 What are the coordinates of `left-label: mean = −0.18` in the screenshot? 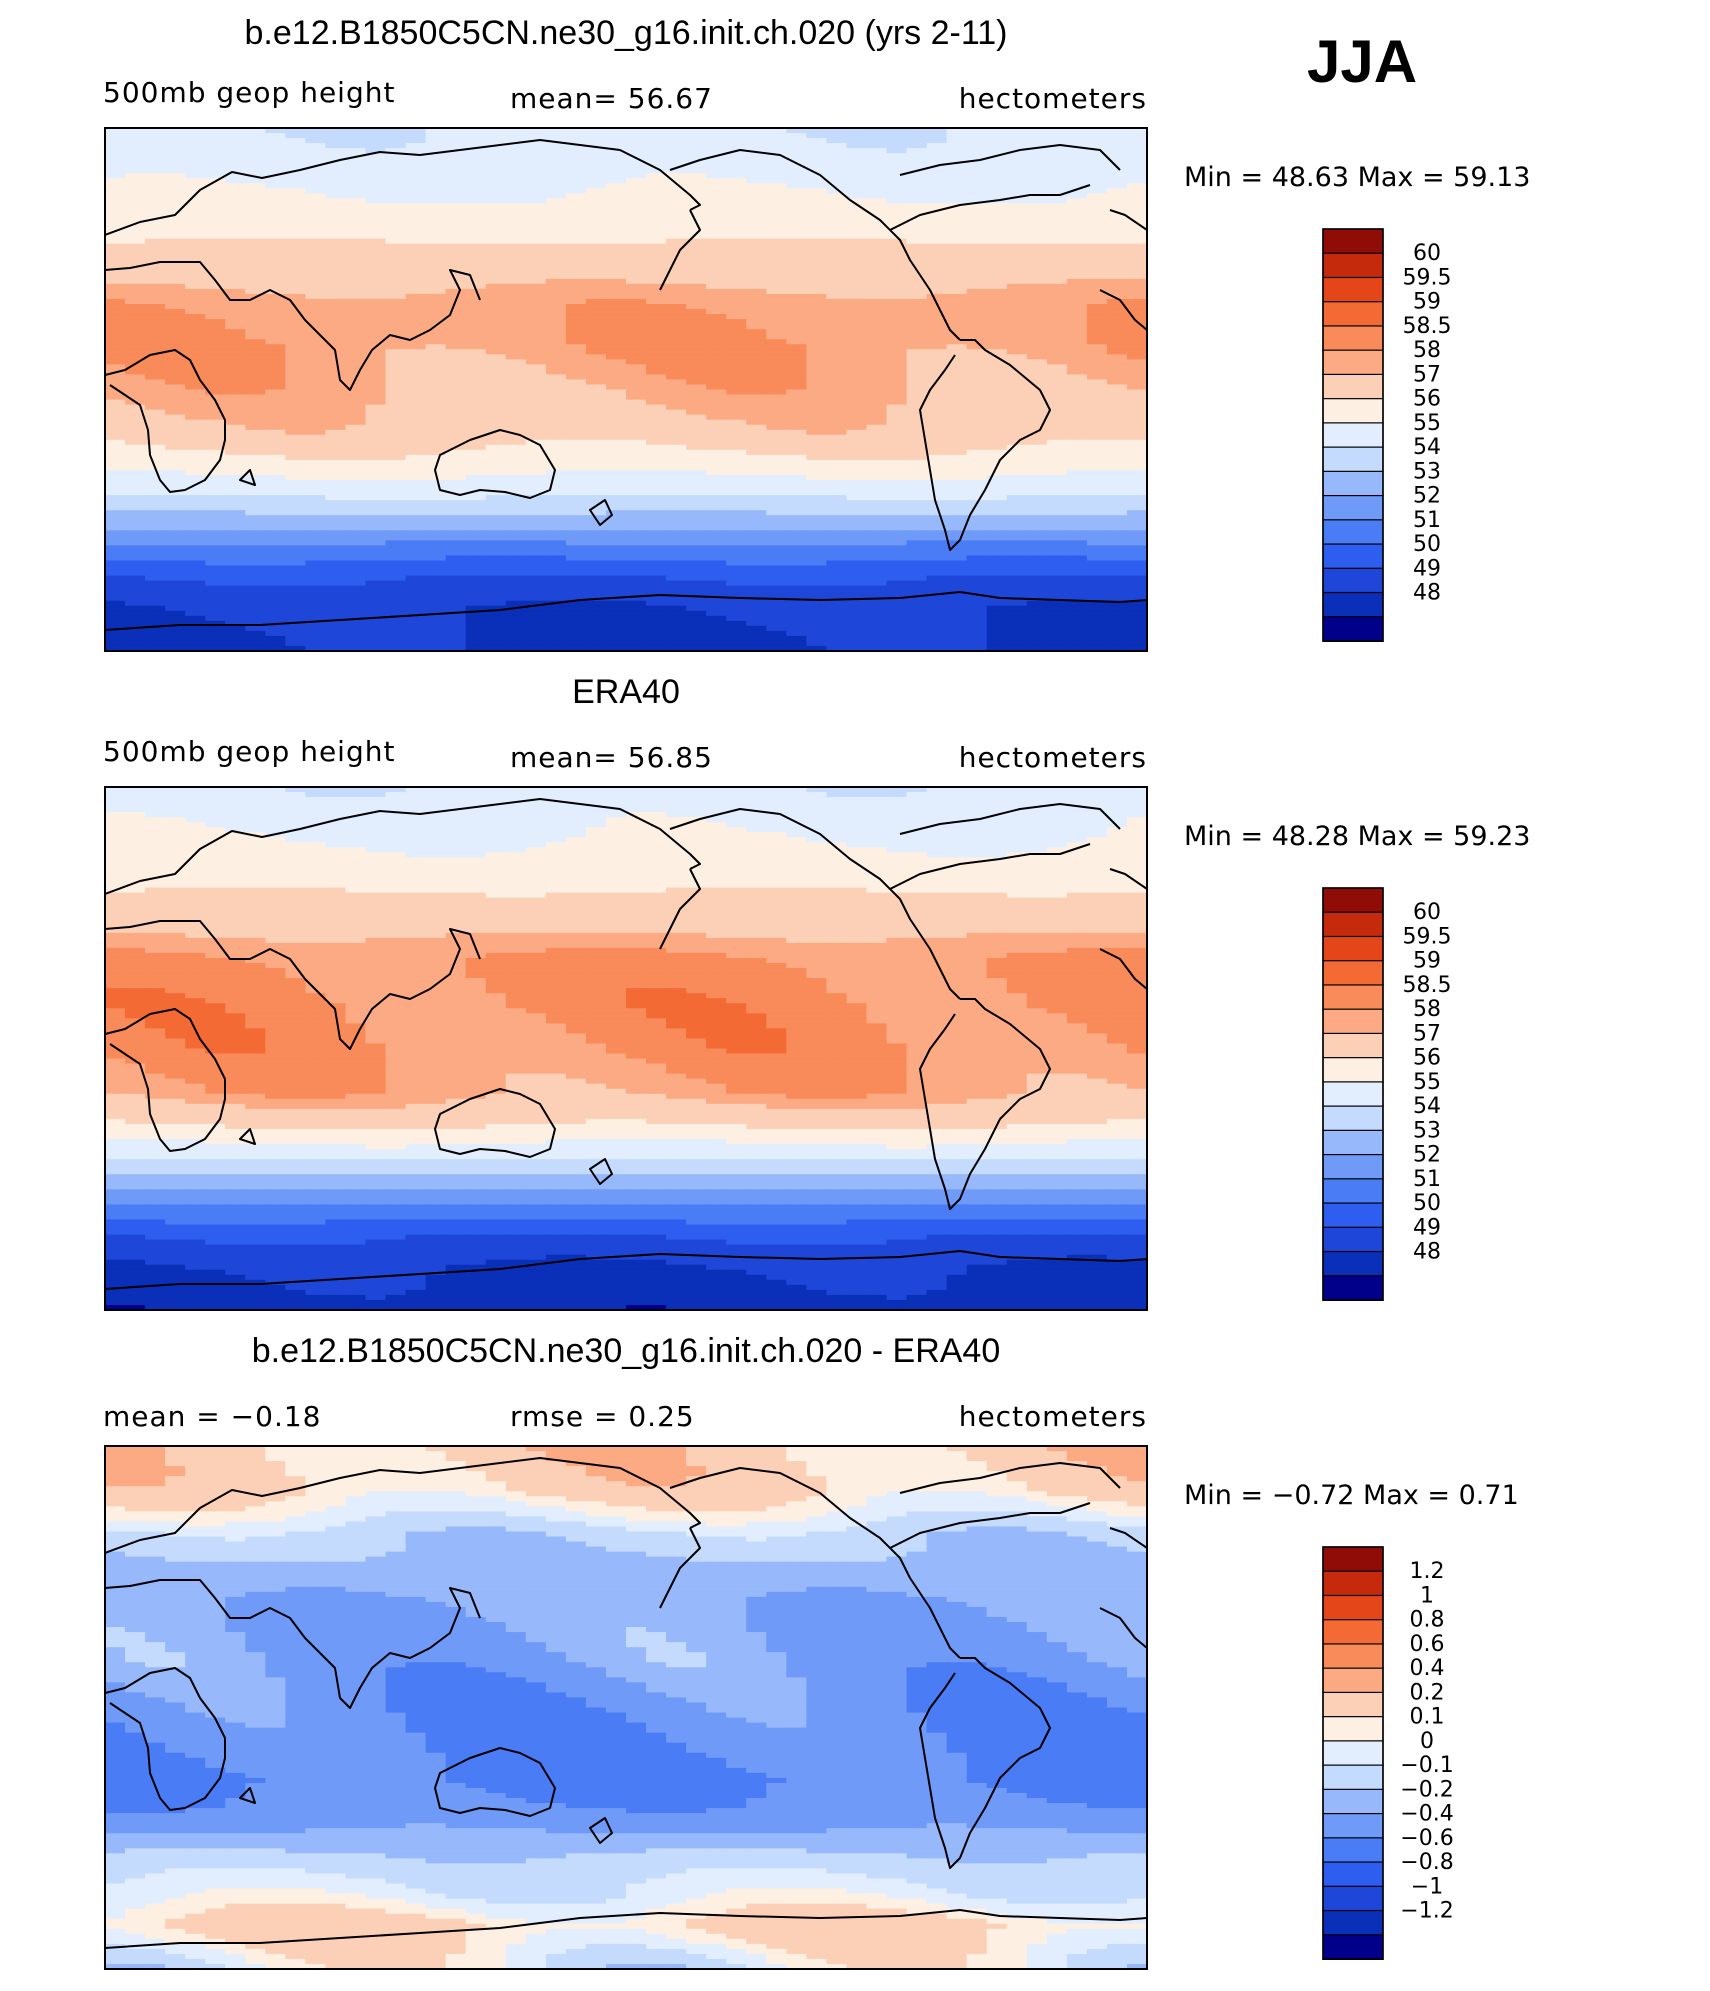 It's located at (212, 1416).